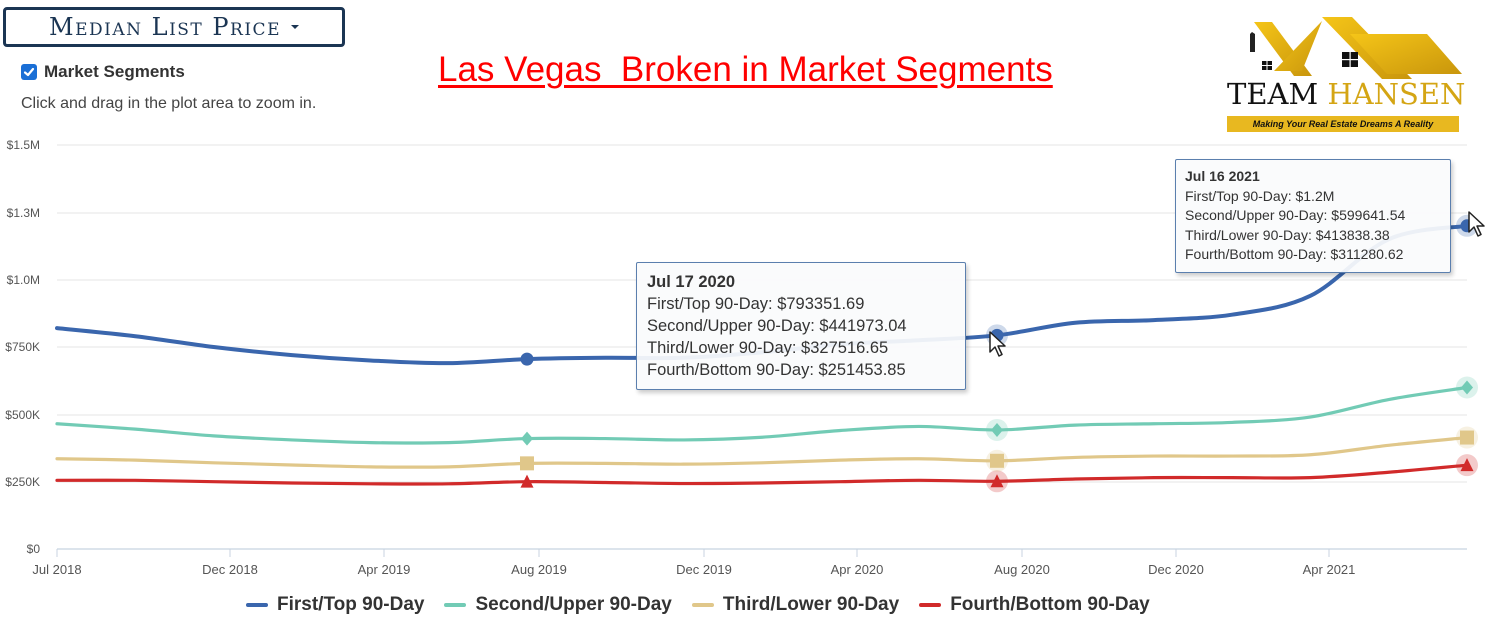 This screenshot has height=622, width=1485. I want to click on legend-item-fourth-bottom: Fourth/Bottom 90-Day, so click(1034, 605).